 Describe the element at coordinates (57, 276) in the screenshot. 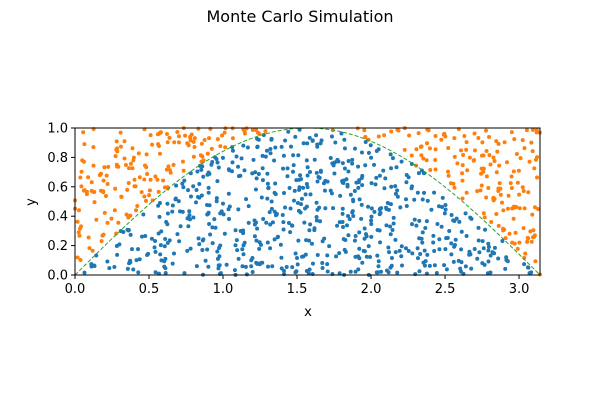

I see `y-tick-label: 0.0` at that location.